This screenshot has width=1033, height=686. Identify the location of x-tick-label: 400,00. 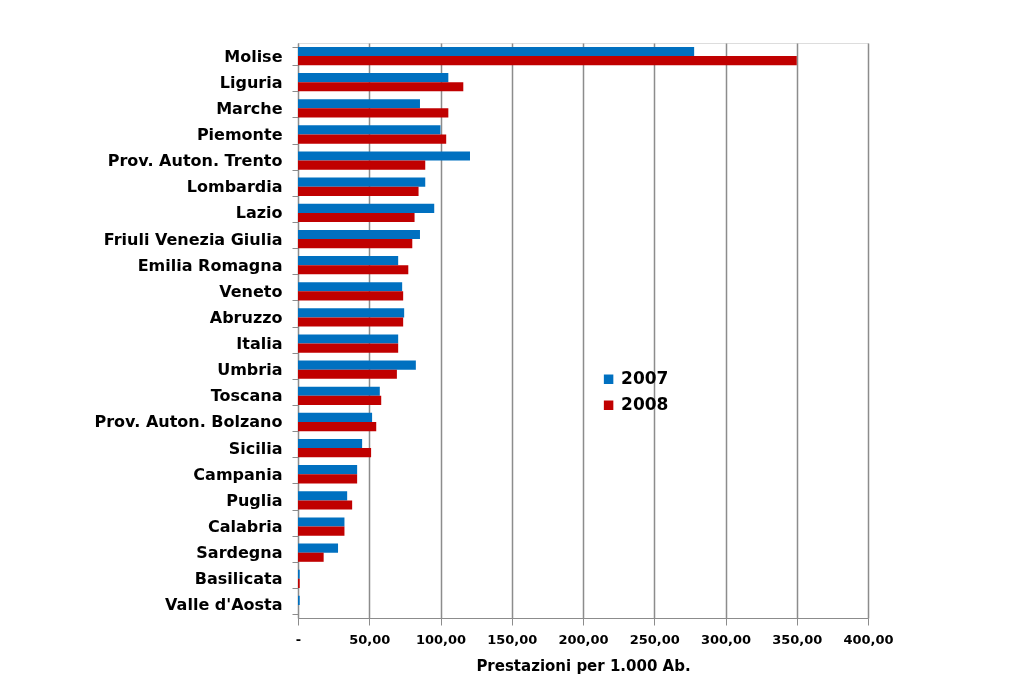
(868, 639).